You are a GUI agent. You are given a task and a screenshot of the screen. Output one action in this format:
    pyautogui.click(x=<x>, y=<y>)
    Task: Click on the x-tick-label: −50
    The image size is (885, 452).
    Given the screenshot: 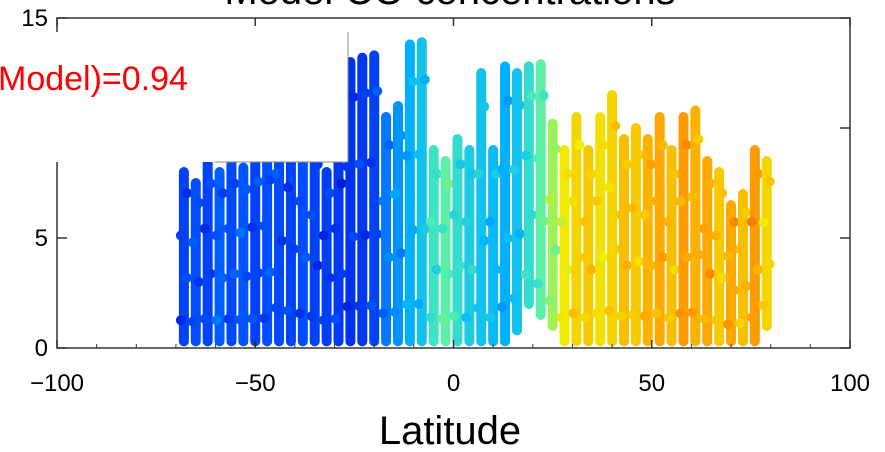 What is the action you would take?
    pyautogui.click(x=255, y=383)
    